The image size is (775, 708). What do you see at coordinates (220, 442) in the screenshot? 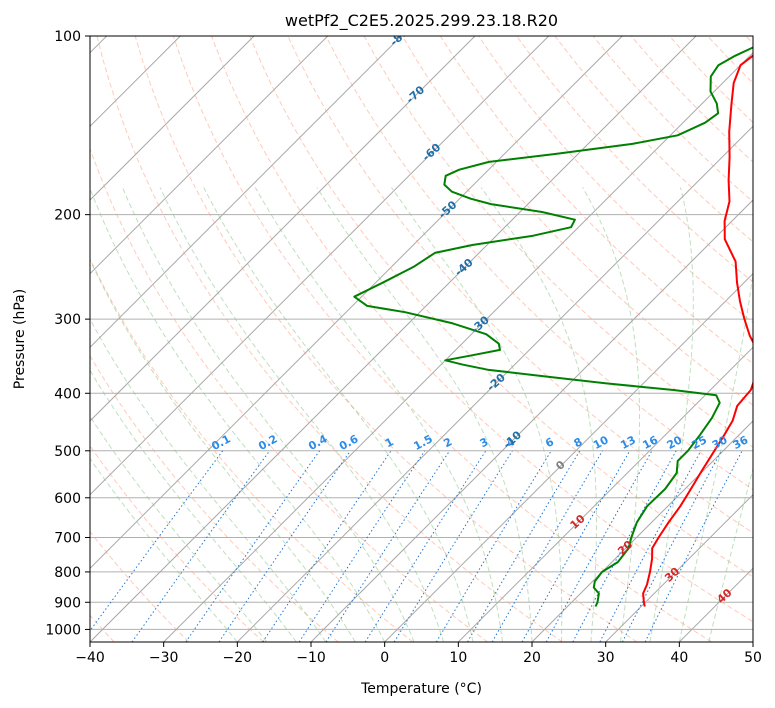
I see `mixing-ratio-label: 0.1` at bounding box center [220, 442].